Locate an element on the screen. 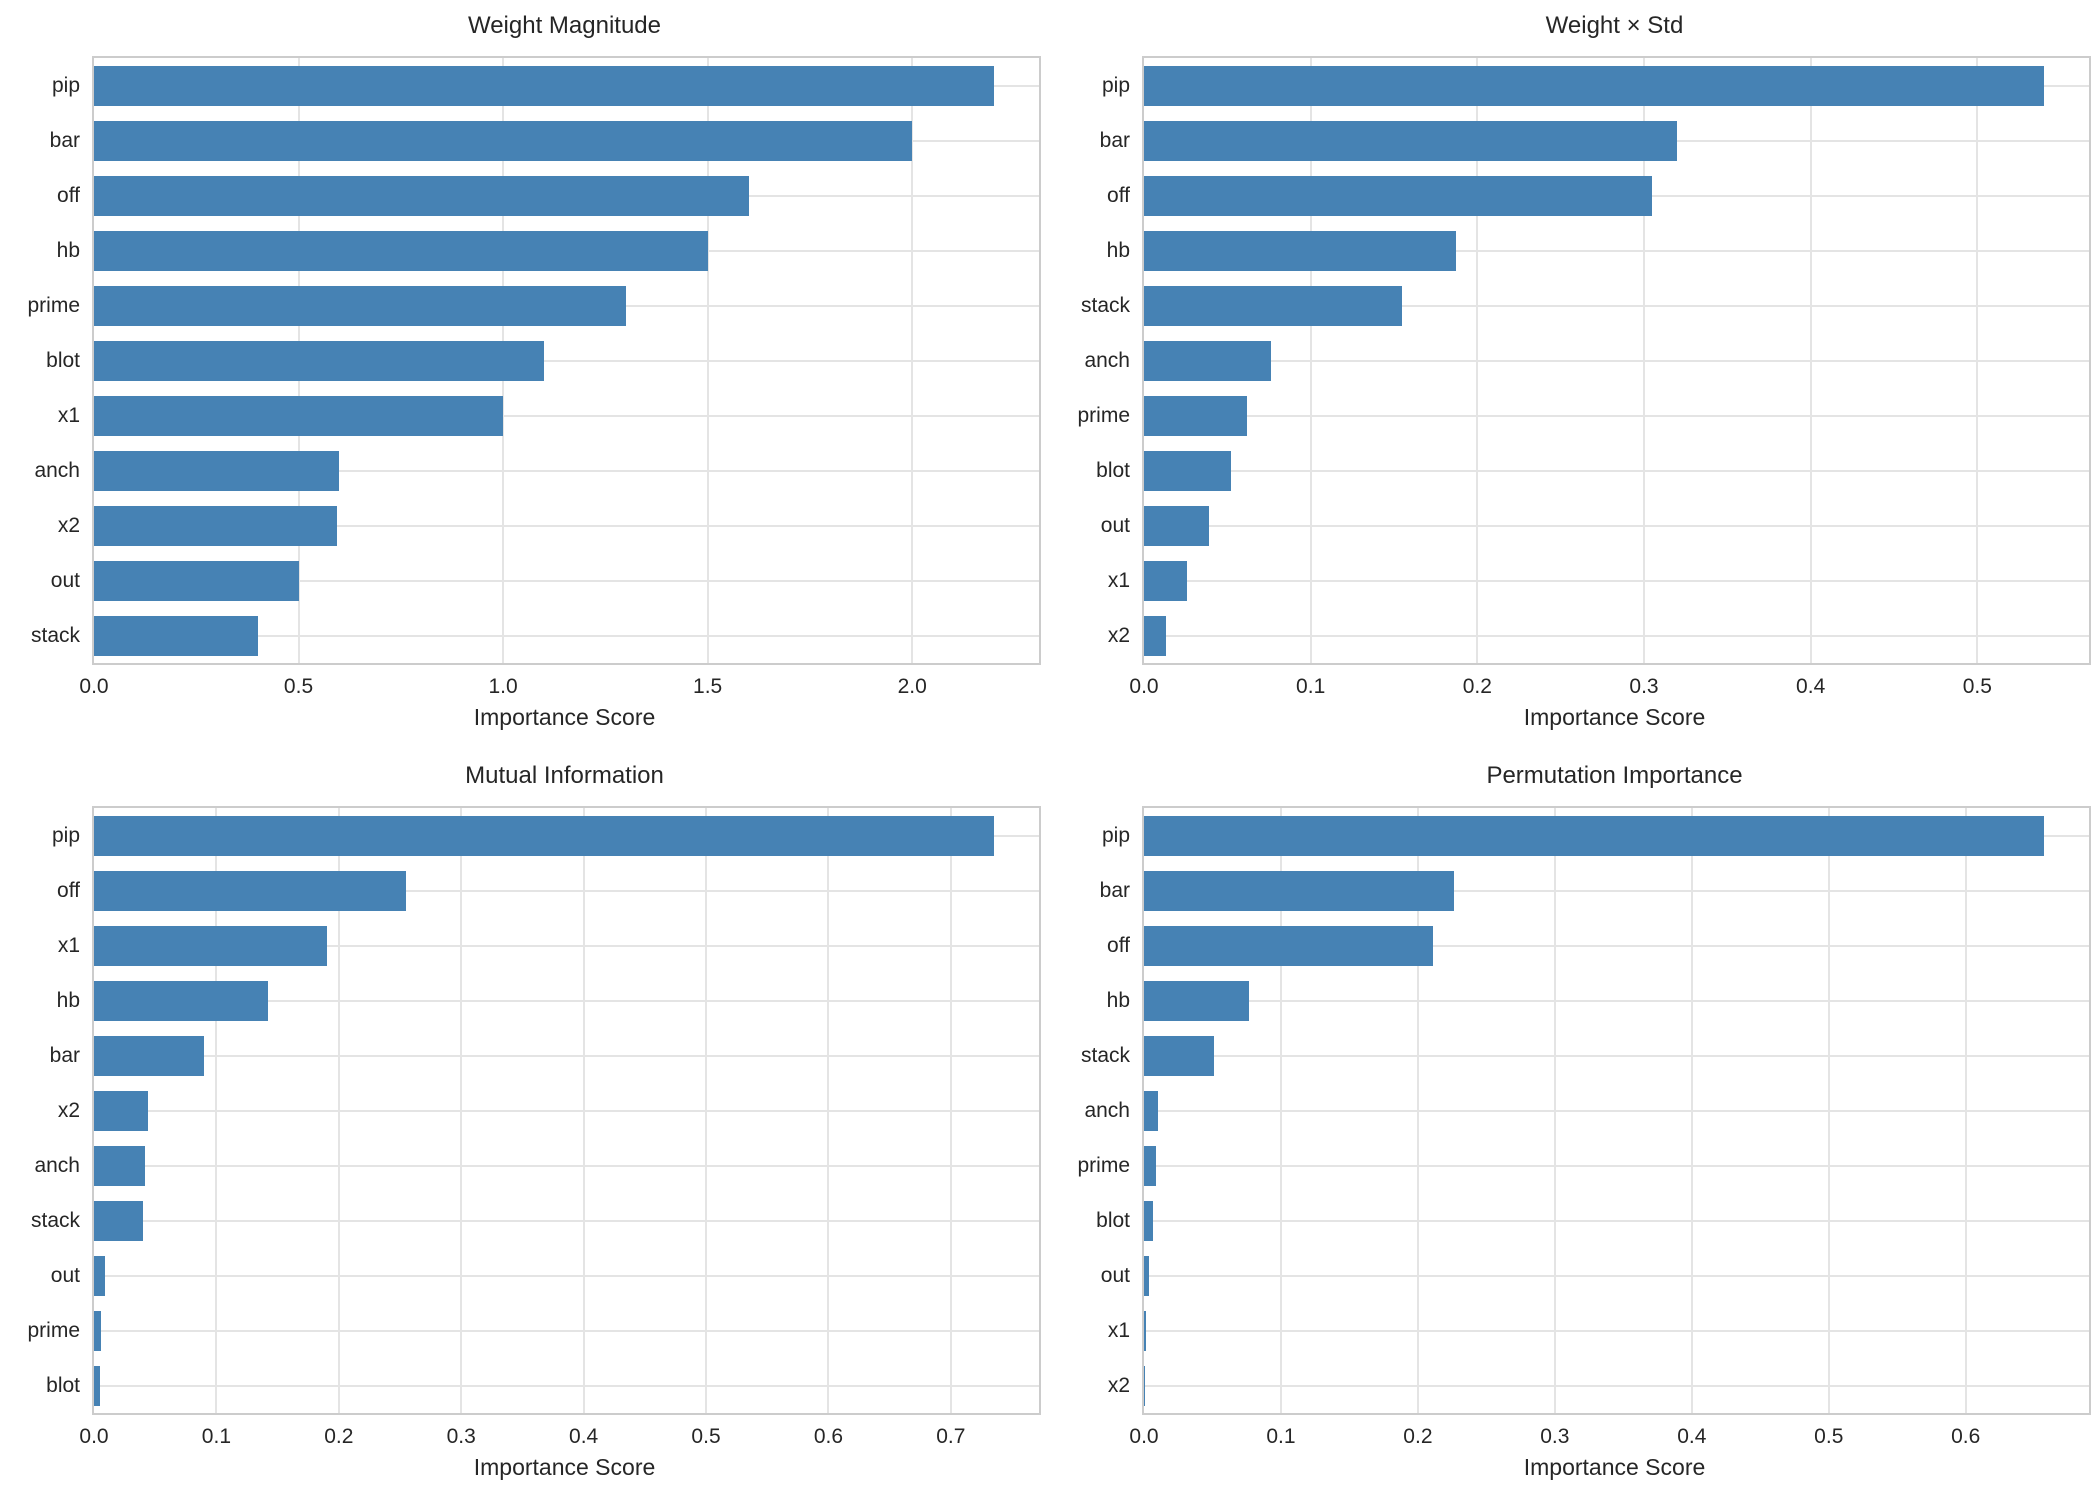 This screenshot has height=1500, width=2100. x-tick-label: 0.3 is located at coordinates (1644, 686).